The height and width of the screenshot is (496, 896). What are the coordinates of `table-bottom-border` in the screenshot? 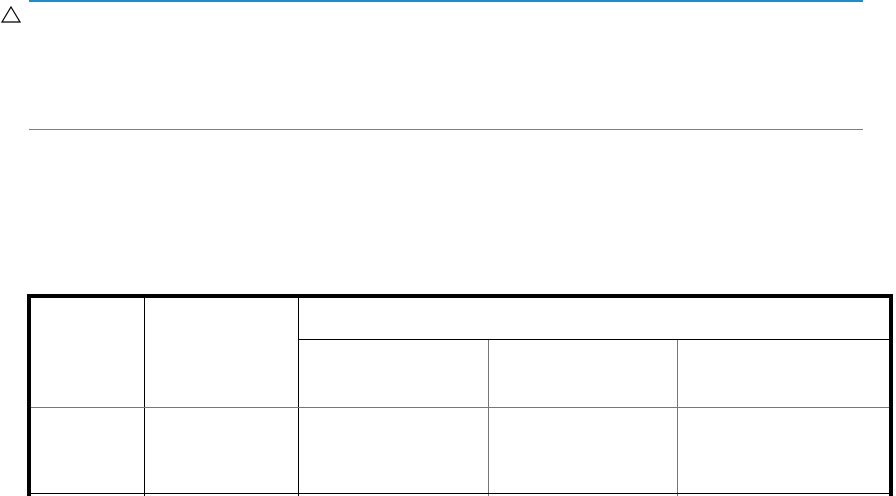 It's located at (460, 493).